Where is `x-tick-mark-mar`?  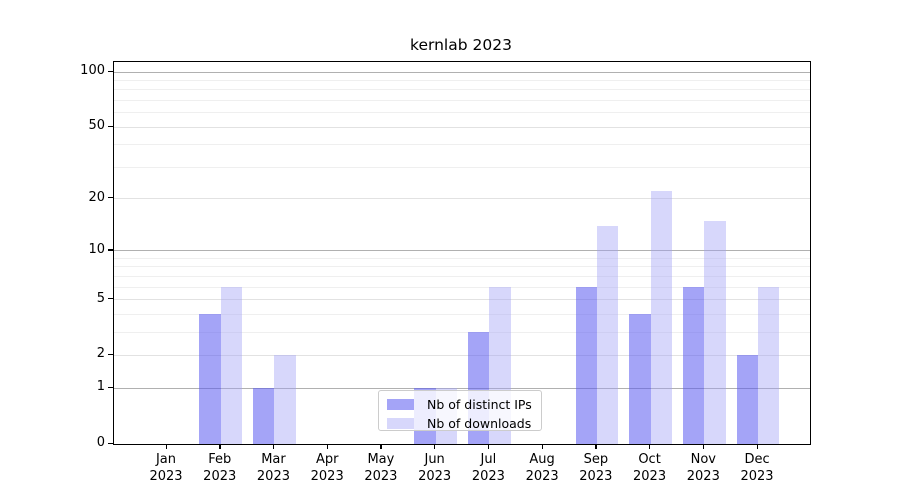 x-tick-mark-mar is located at coordinates (273, 446).